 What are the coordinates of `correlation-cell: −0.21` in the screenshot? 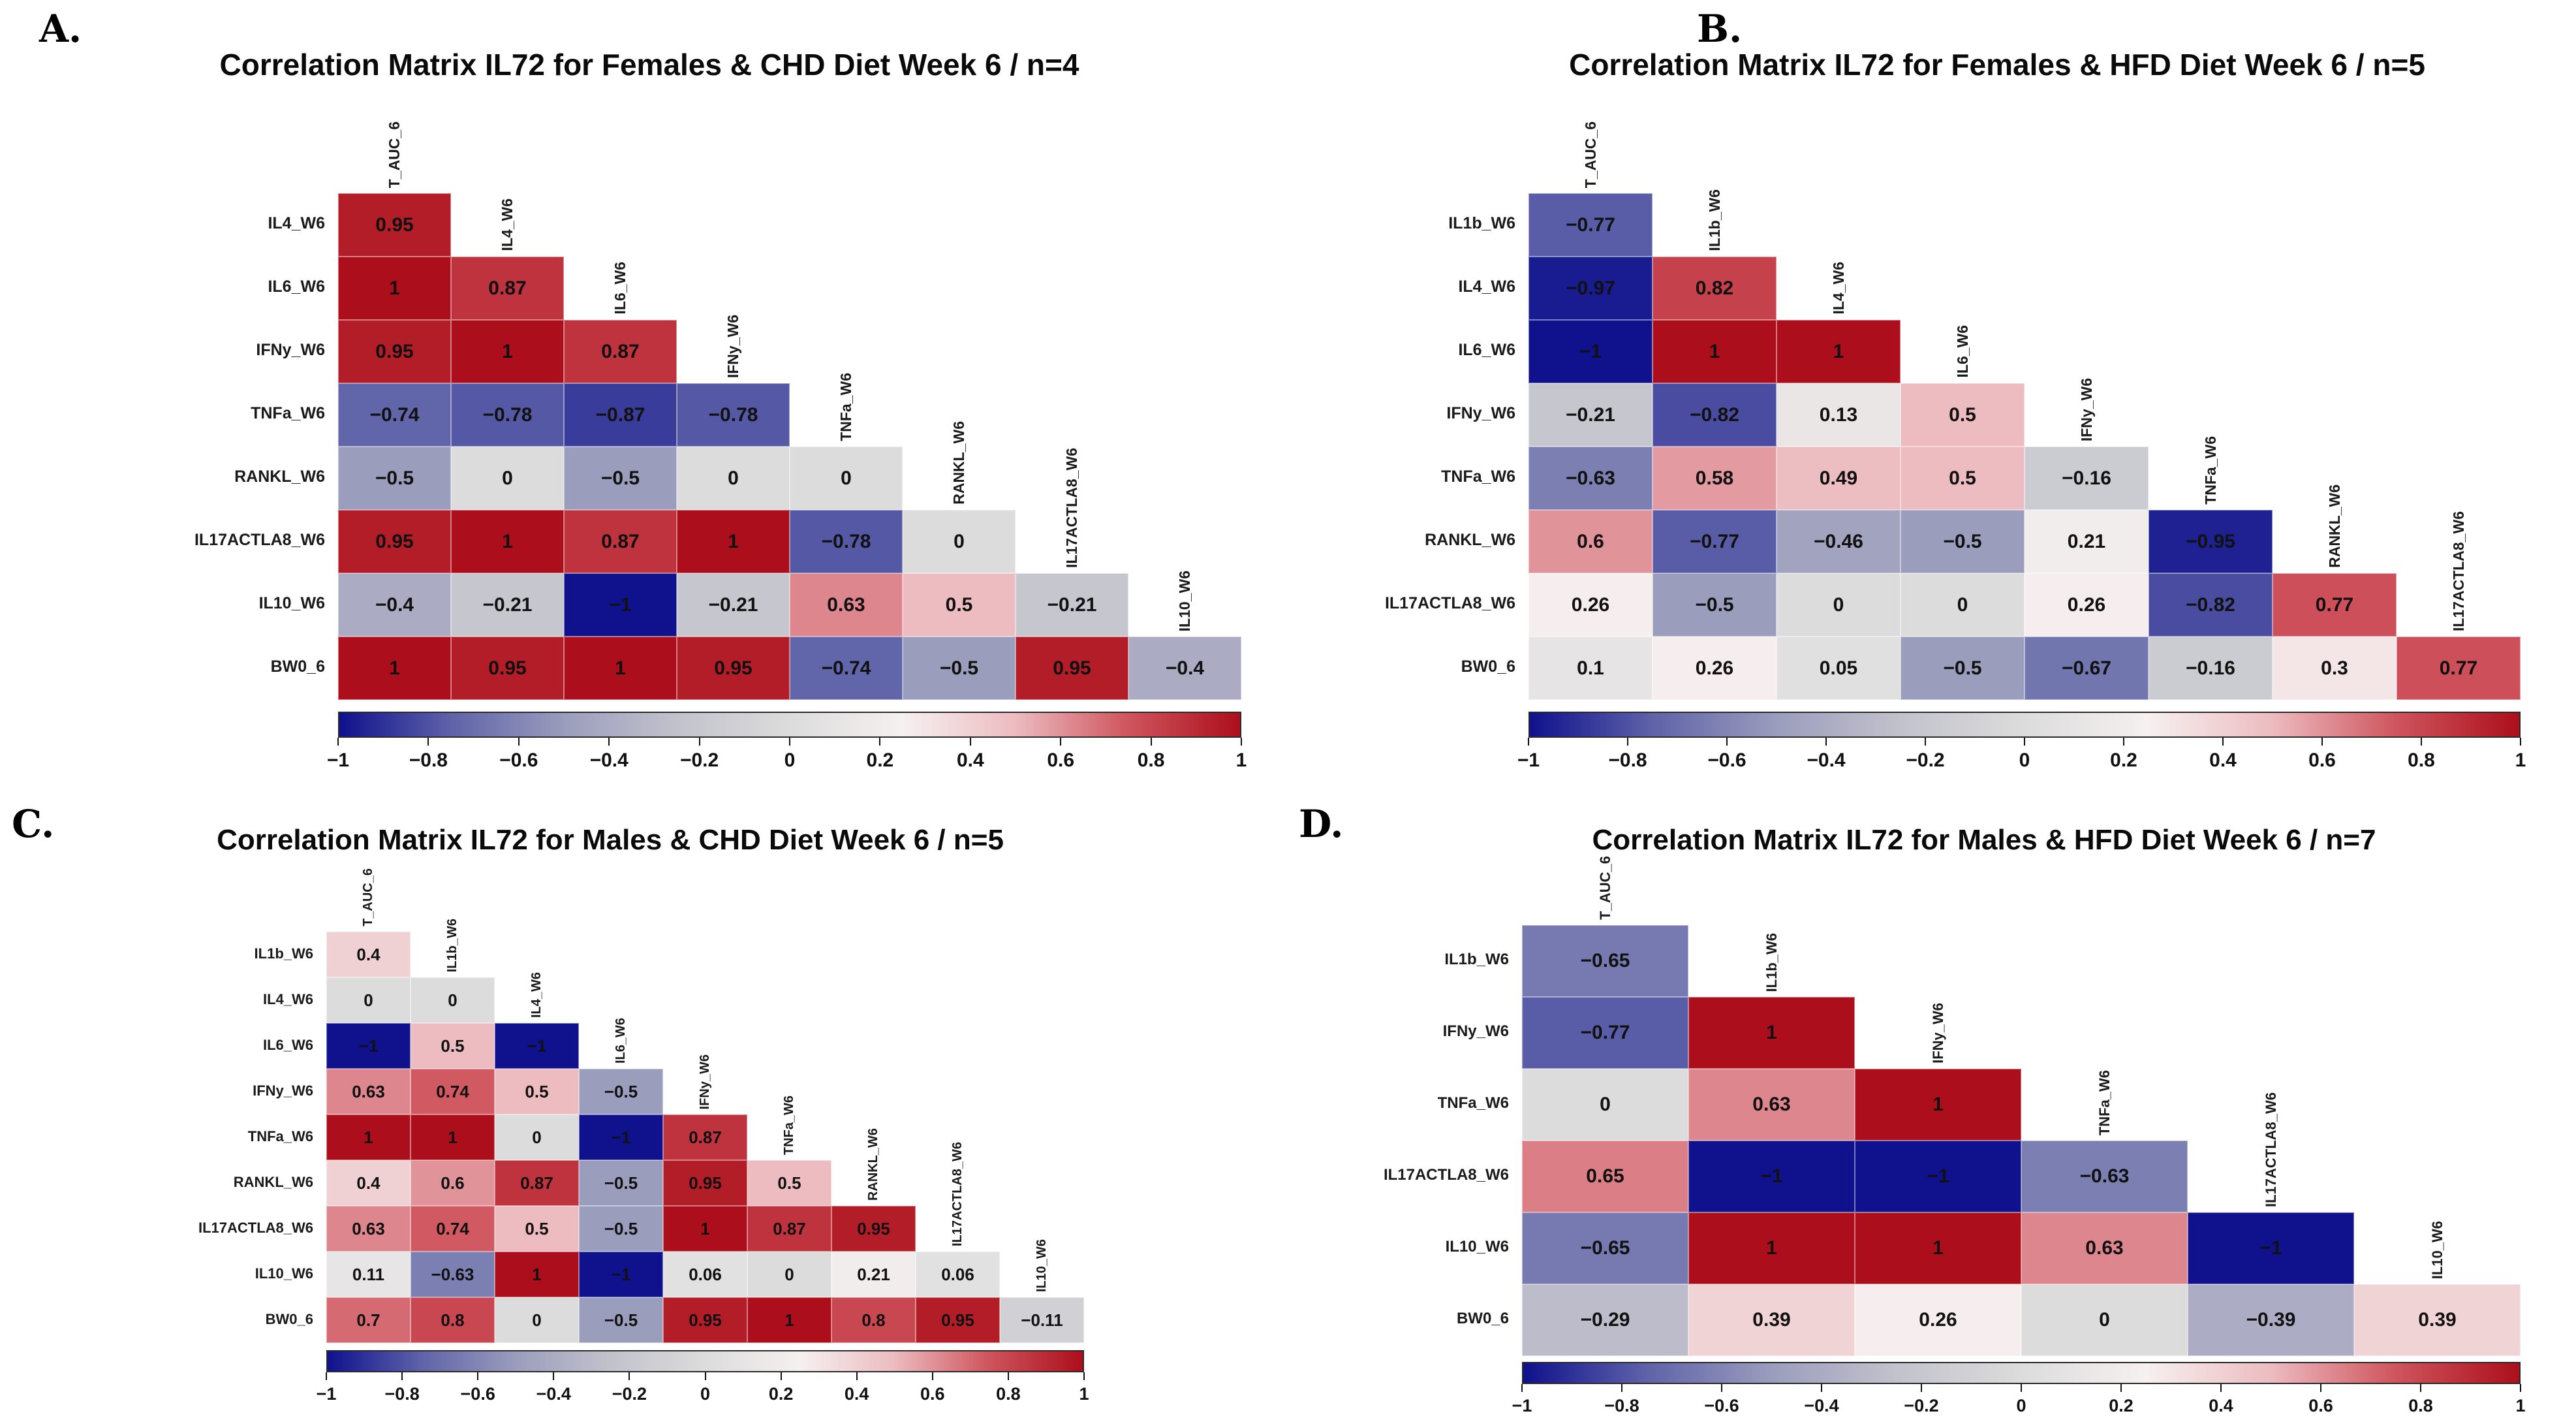 It's located at (1072, 605).